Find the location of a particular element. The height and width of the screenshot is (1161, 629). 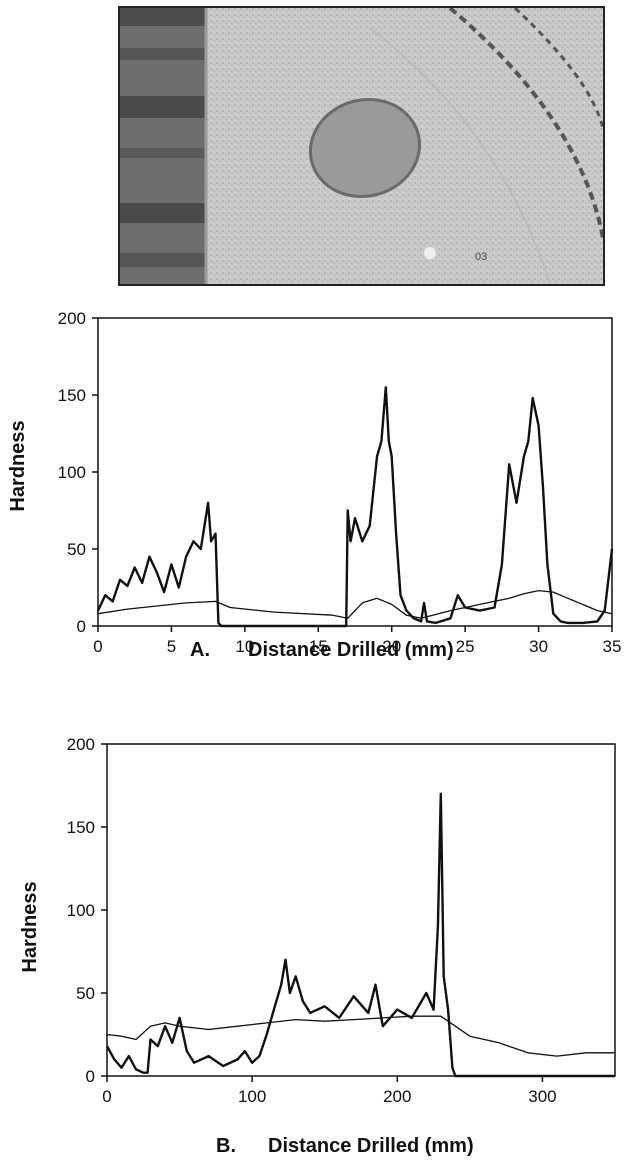

chart-a-y-tick-label: 0 is located at coordinates (81, 626).